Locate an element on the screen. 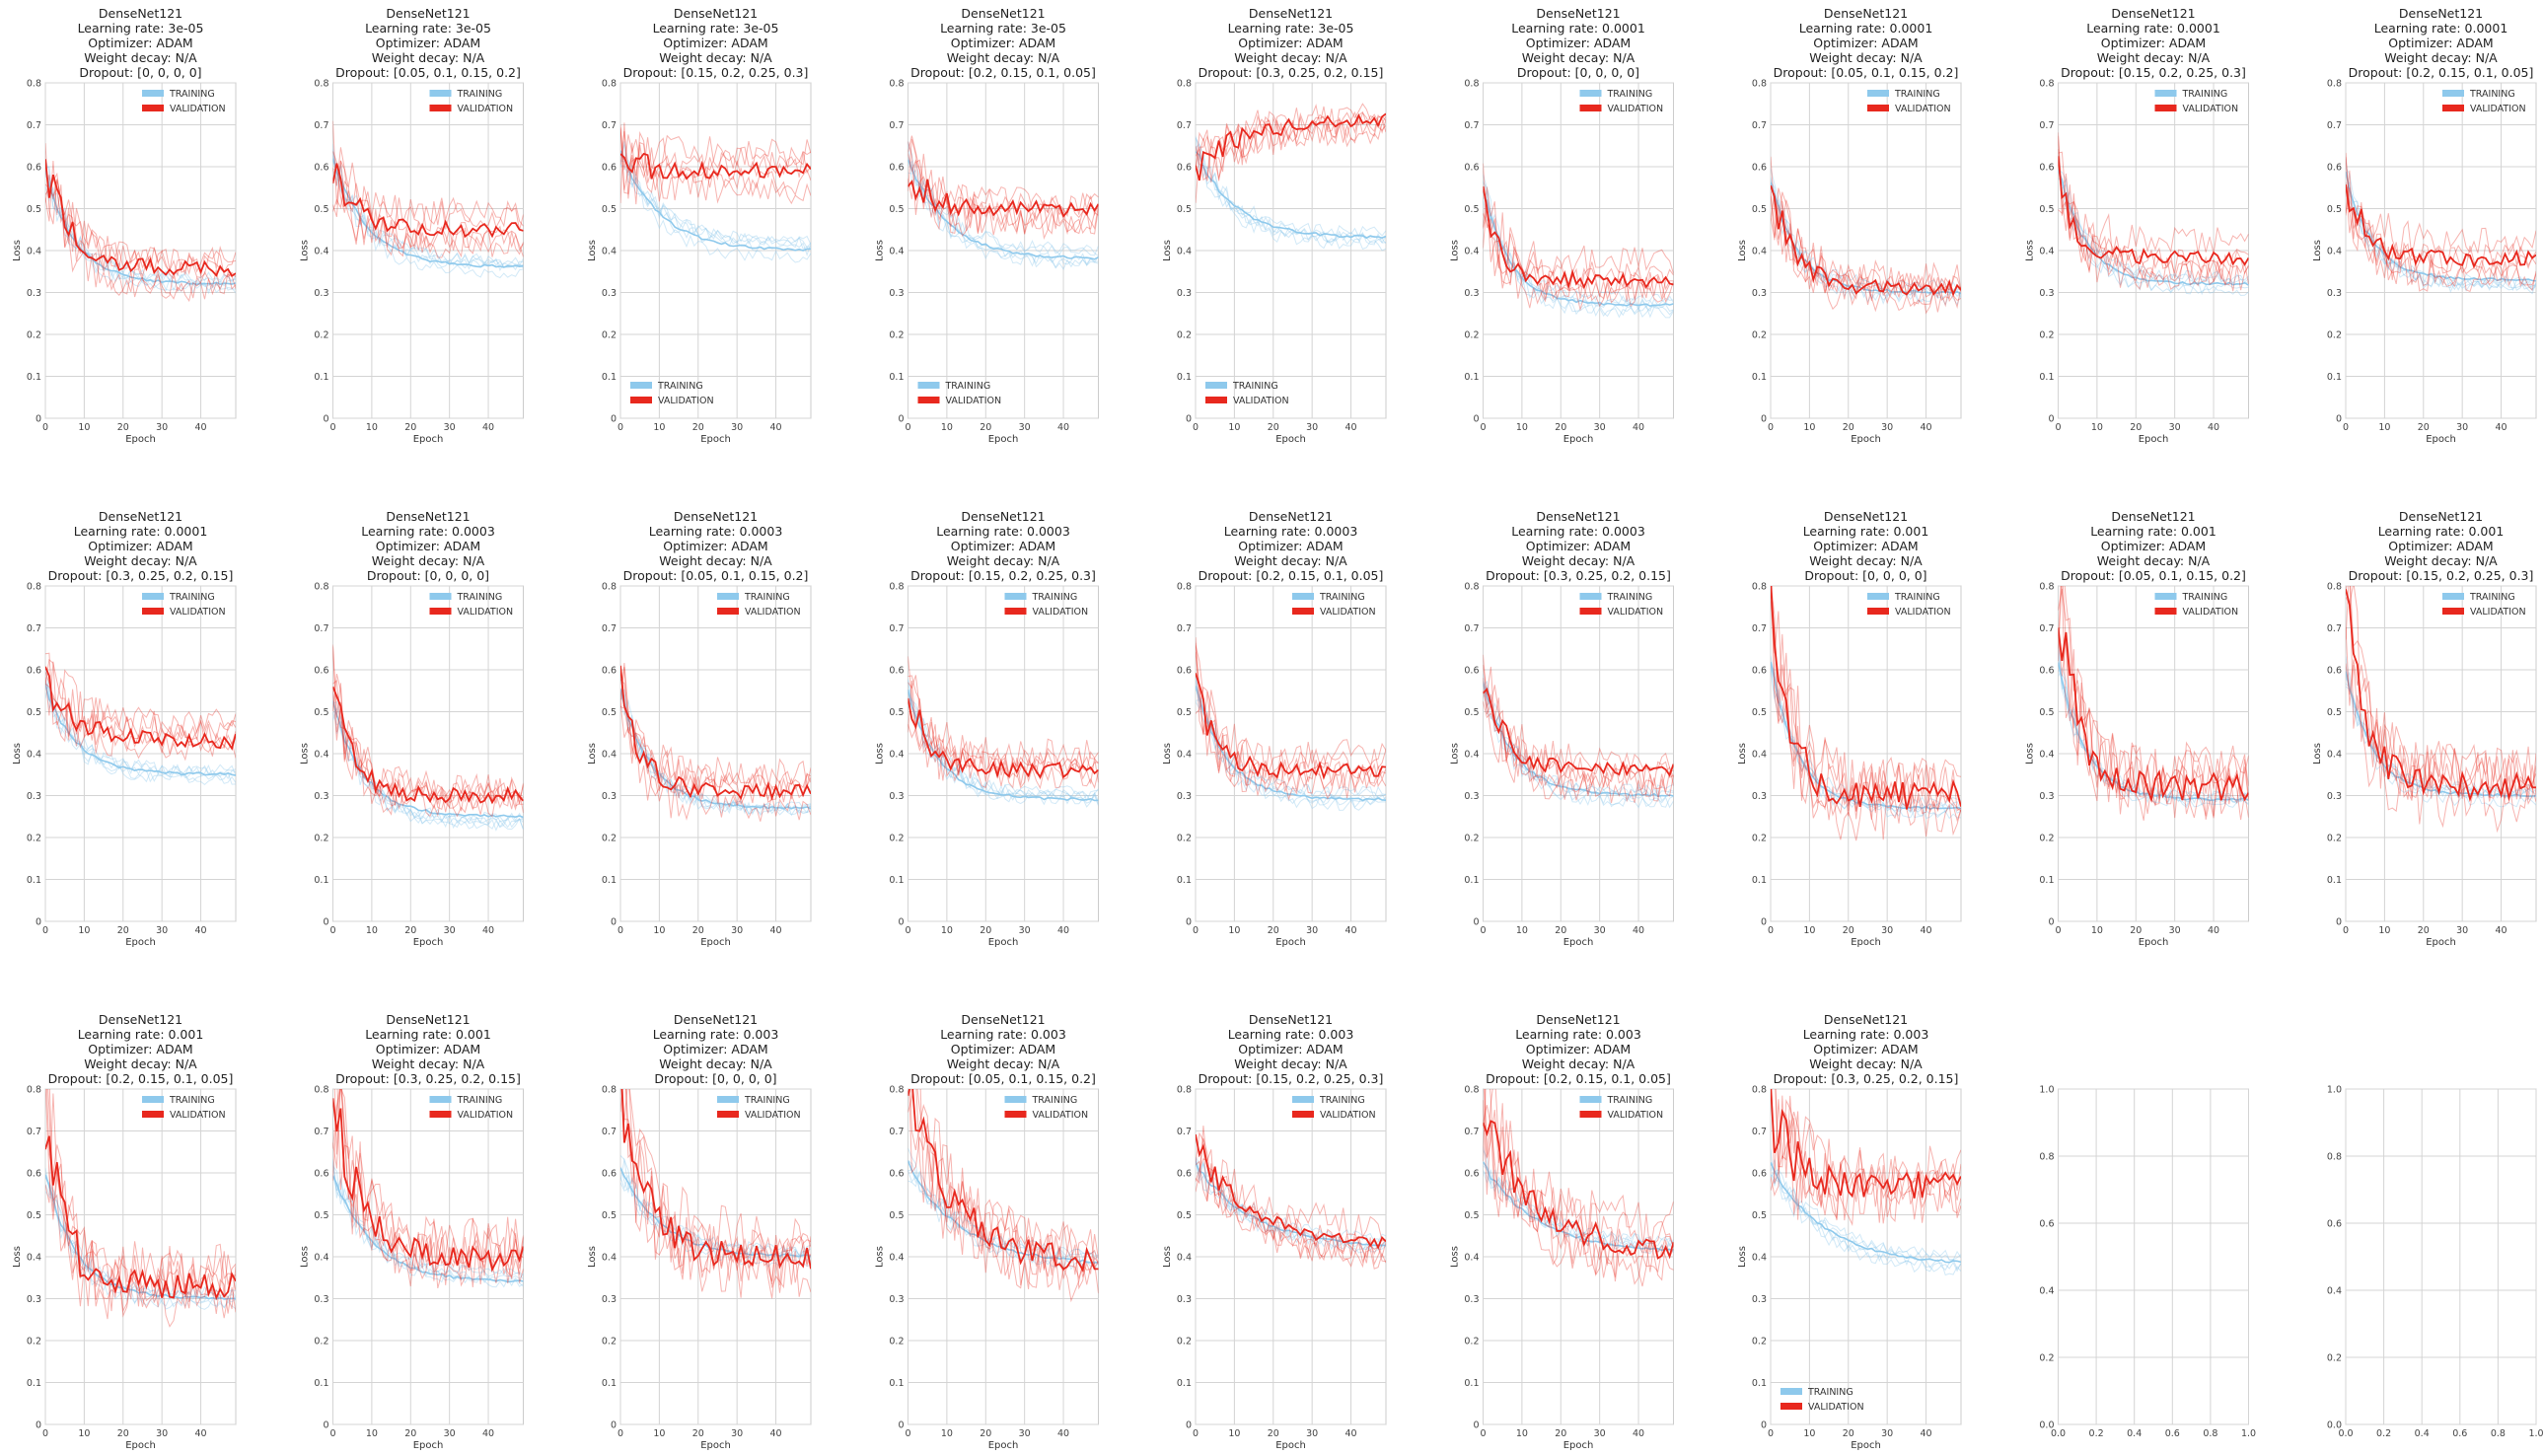  subplot-title-line: Dropout: [0.05, 0.1, 0.15, 0.2] is located at coordinates (428, 72).